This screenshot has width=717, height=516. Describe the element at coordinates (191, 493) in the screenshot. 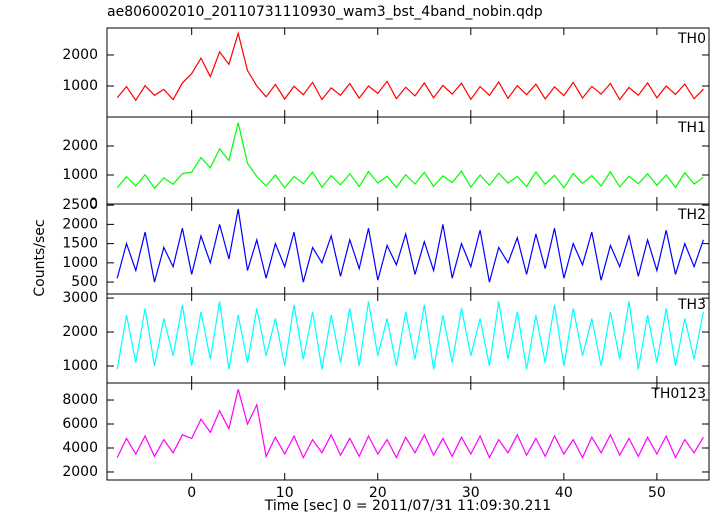

I see `x-tick-label: 0` at that location.